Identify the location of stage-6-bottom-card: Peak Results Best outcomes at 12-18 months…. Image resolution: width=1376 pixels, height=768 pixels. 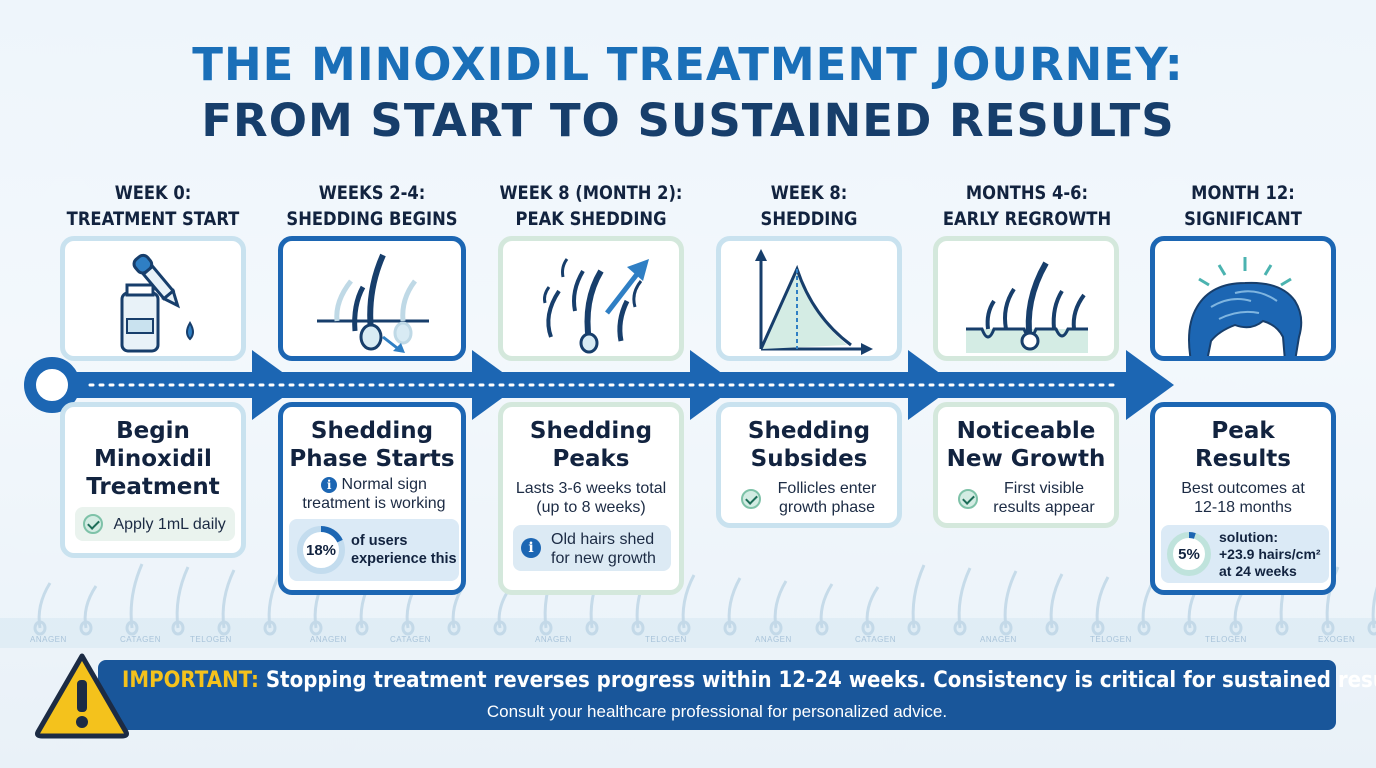
(1243, 498).